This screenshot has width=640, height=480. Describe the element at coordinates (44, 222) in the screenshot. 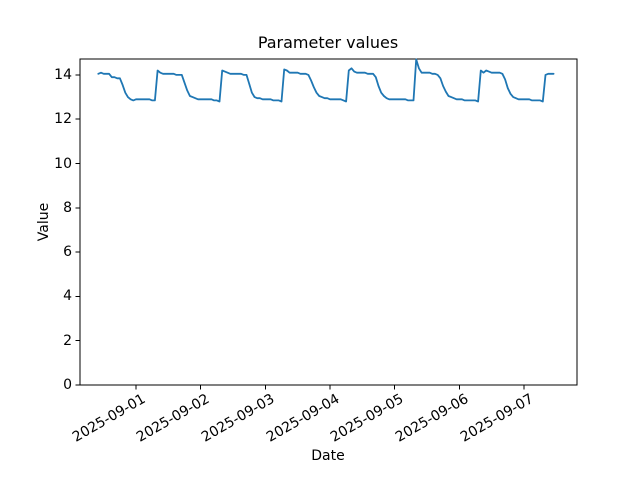

I see `y-axis-label: Value` at that location.